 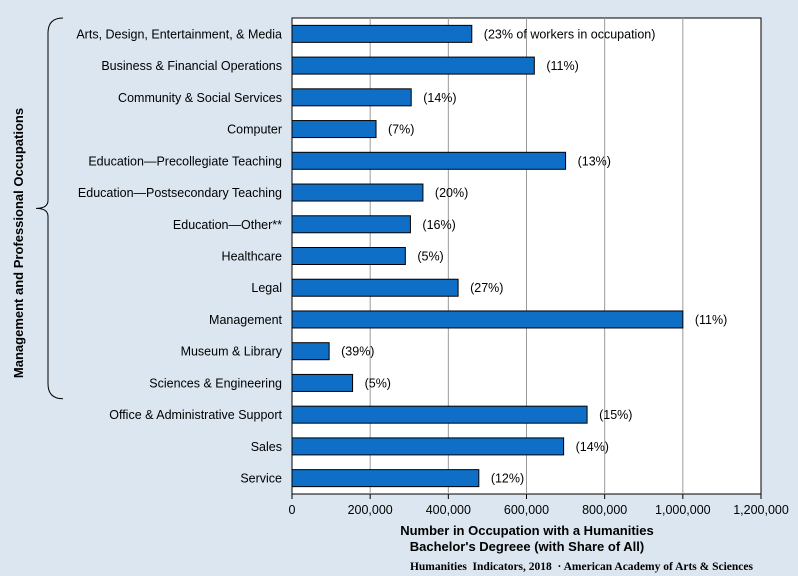 I want to click on group-bracket, so click(x=49, y=208).